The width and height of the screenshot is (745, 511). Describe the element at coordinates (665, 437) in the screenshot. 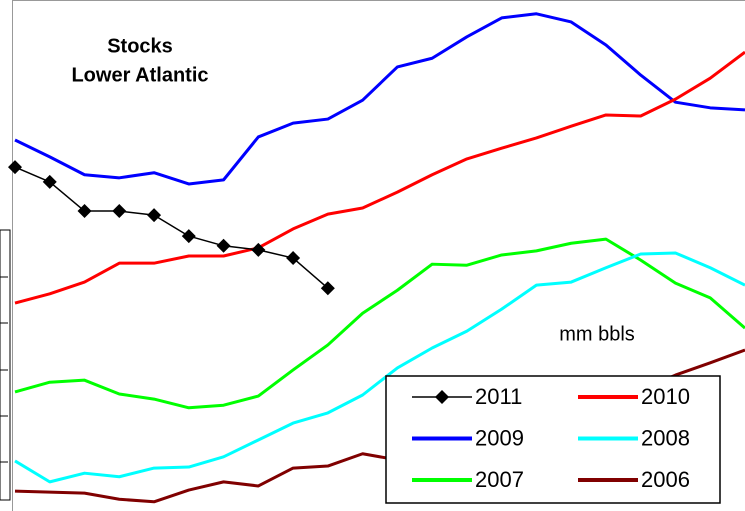

I see `legend-label: 2008` at that location.